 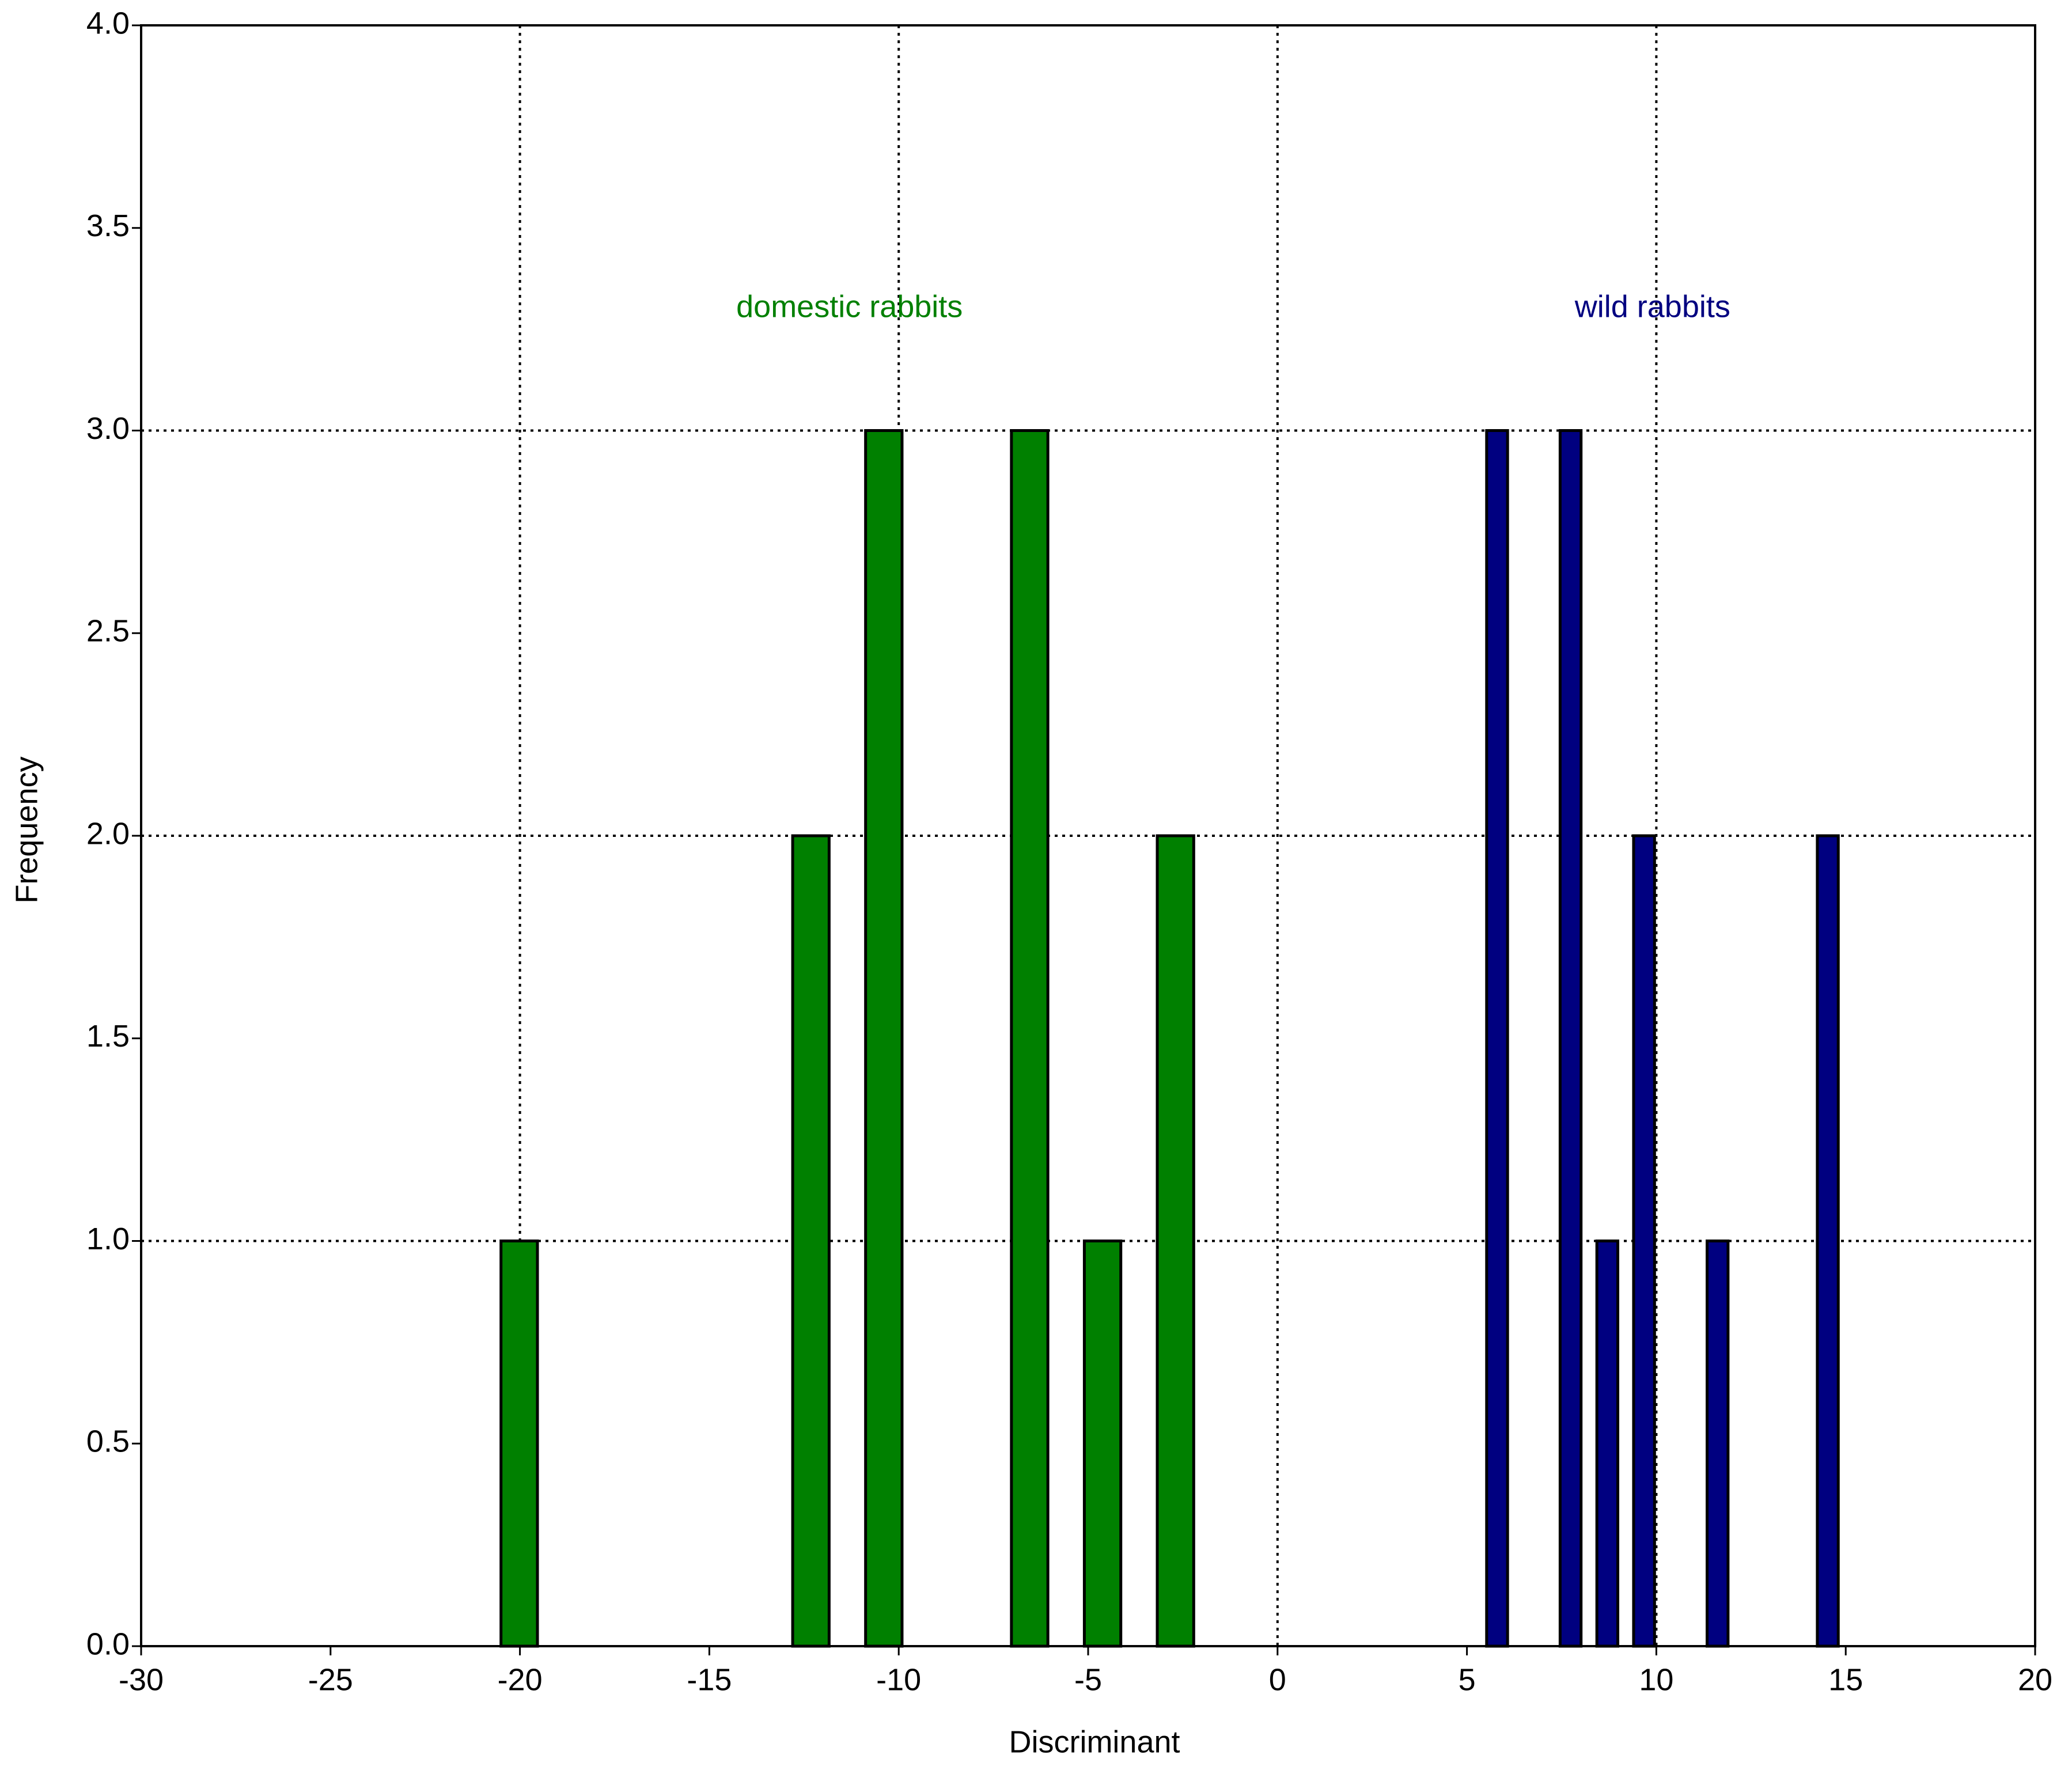 What do you see at coordinates (108, 226) in the screenshot?
I see `y-tick-label: 3.5` at bounding box center [108, 226].